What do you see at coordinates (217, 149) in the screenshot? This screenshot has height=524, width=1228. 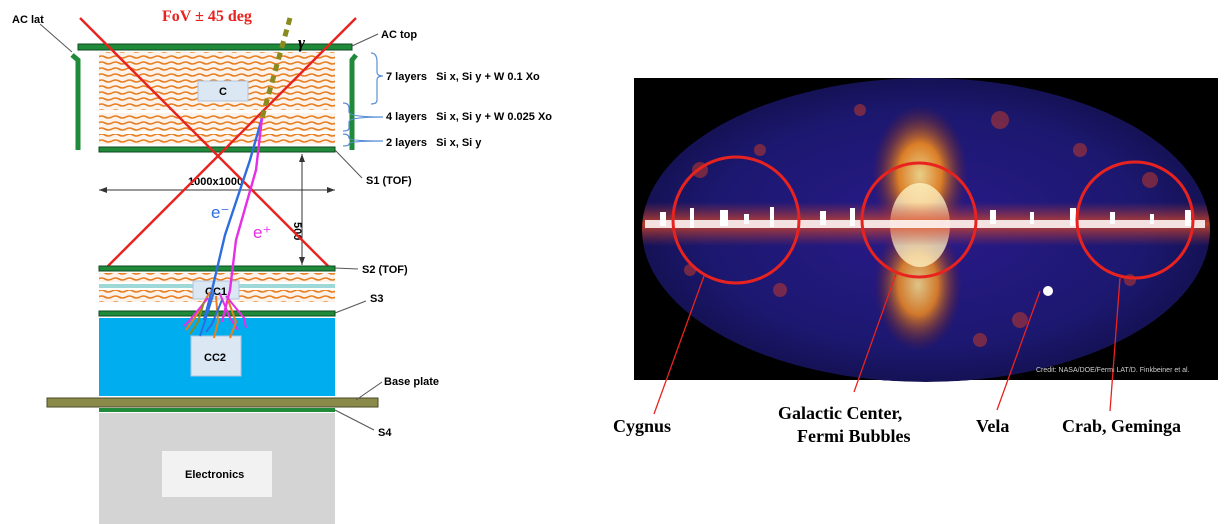 I see `s1-plate` at bounding box center [217, 149].